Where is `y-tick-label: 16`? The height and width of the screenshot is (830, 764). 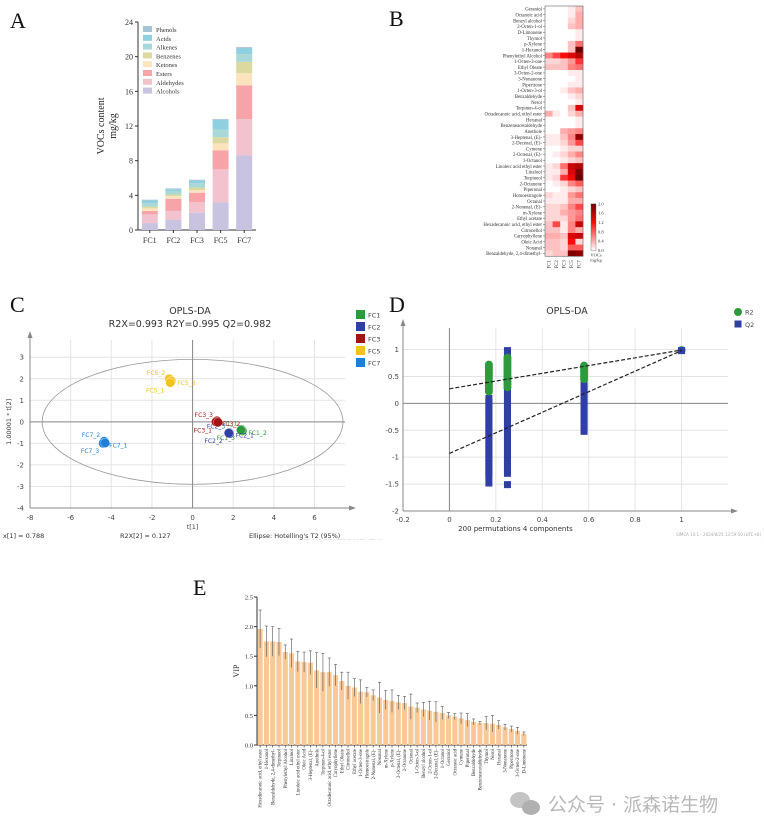
y-tick-label: 16 is located at coordinates (129, 91).